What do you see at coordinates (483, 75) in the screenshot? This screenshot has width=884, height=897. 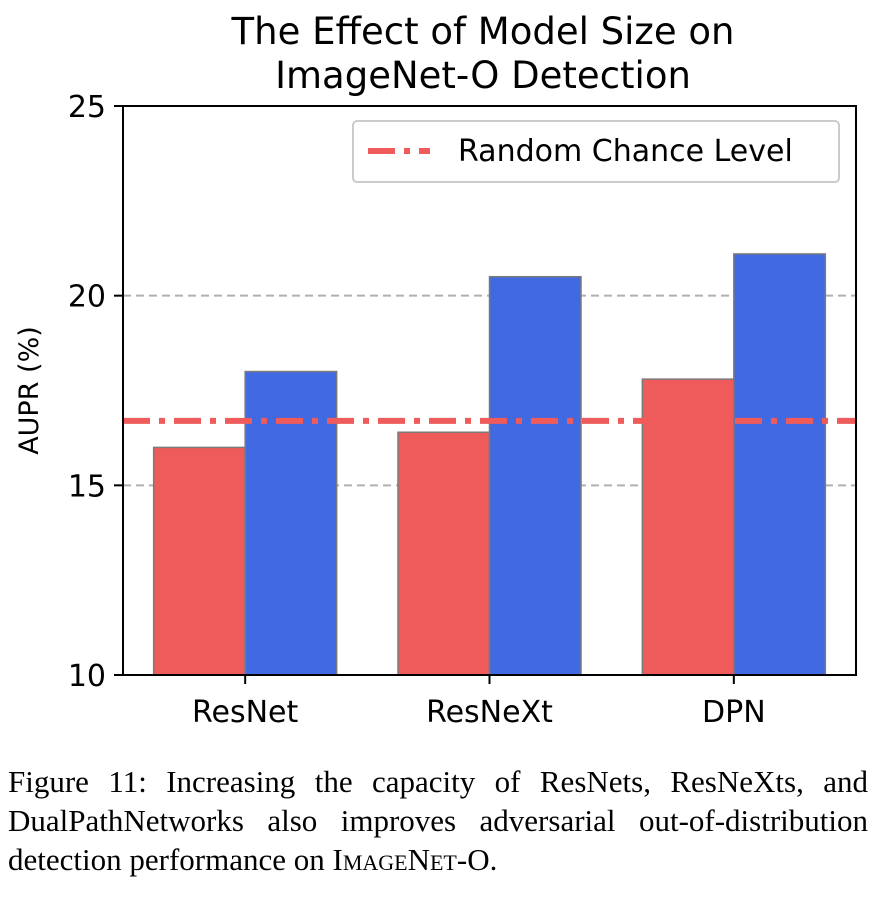 I see `title-line: ImageNet-O Detection` at bounding box center [483, 75].